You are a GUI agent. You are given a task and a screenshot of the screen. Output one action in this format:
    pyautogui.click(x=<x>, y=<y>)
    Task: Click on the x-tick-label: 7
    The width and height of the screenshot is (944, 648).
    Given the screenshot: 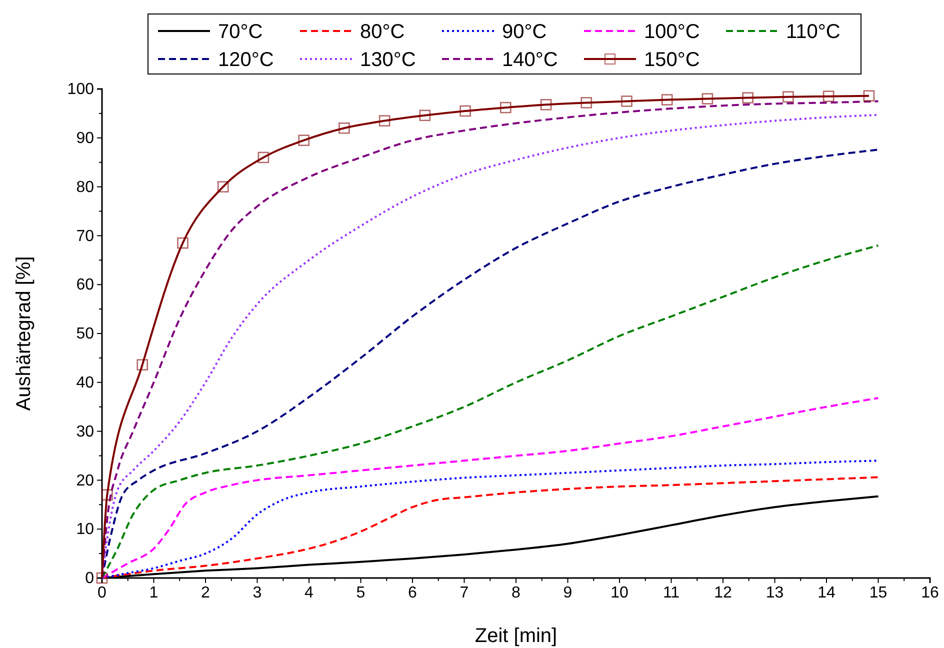 What is the action you would take?
    pyautogui.click(x=464, y=593)
    